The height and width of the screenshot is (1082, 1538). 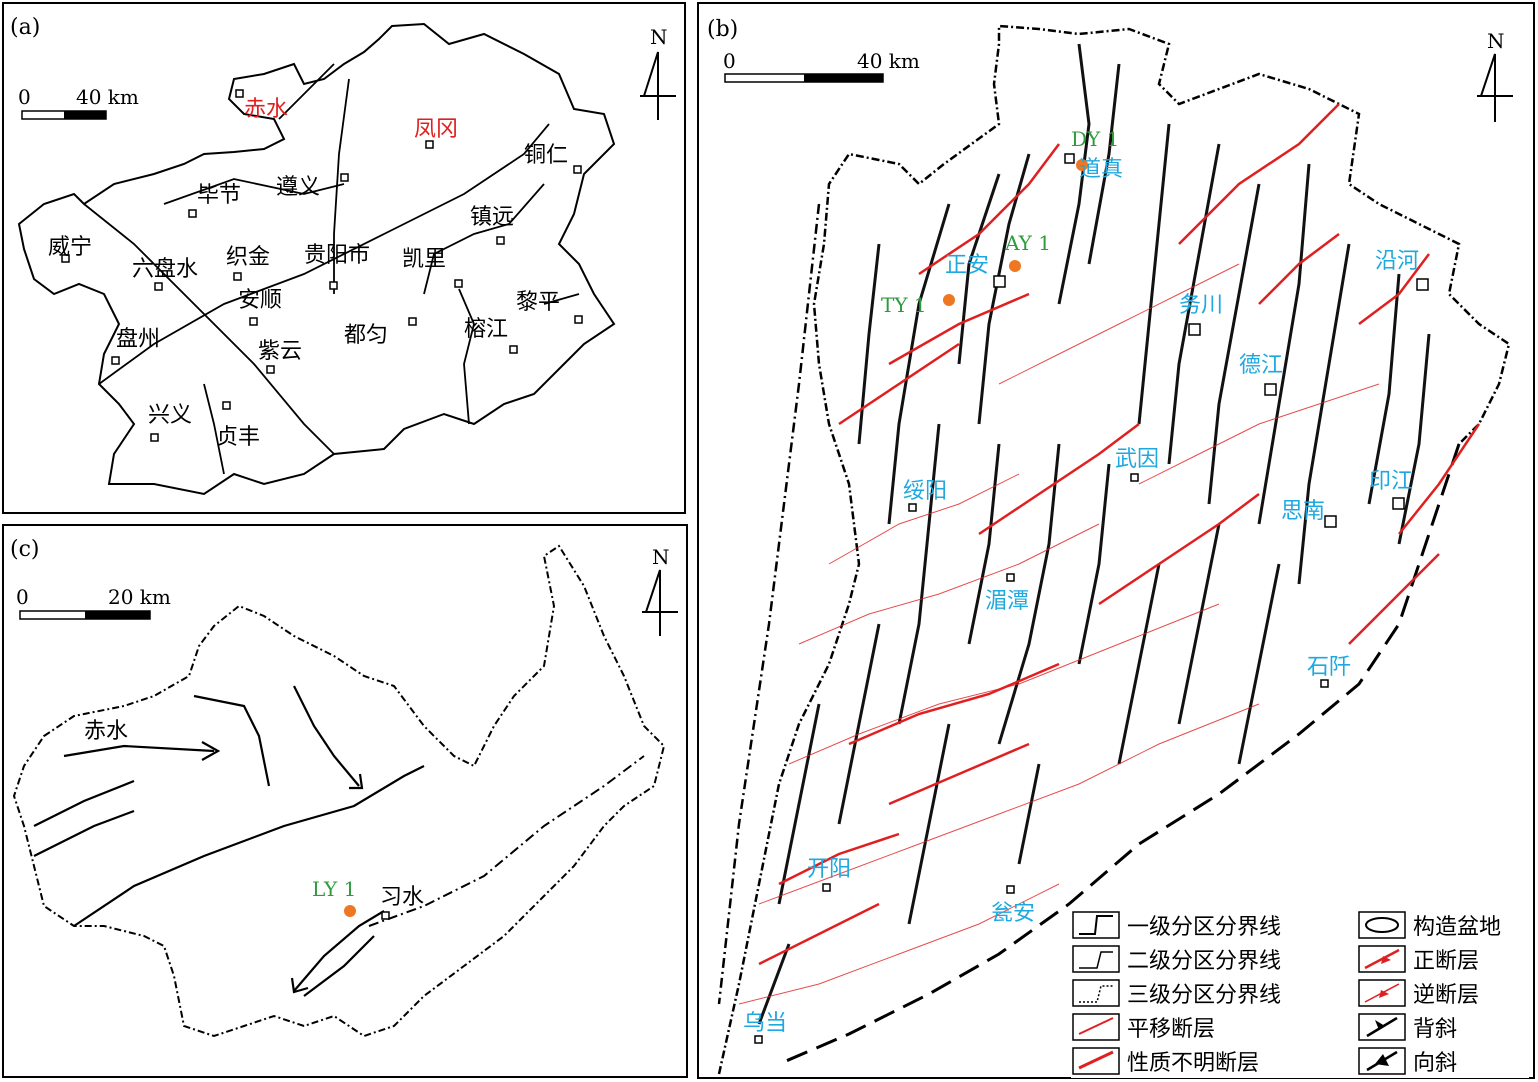 I want to click on city-chishui-c: 赤水, so click(x=106, y=731).